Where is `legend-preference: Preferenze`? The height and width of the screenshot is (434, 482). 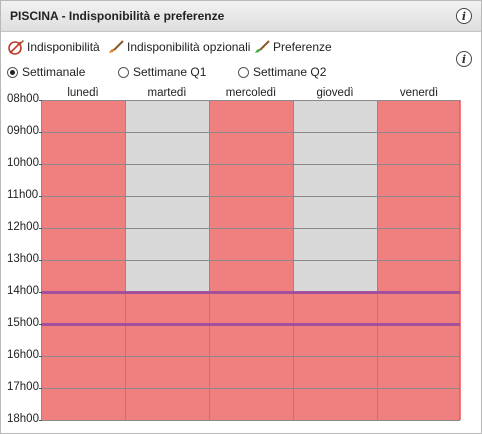
legend-preference: Preferenze is located at coordinates (292, 47).